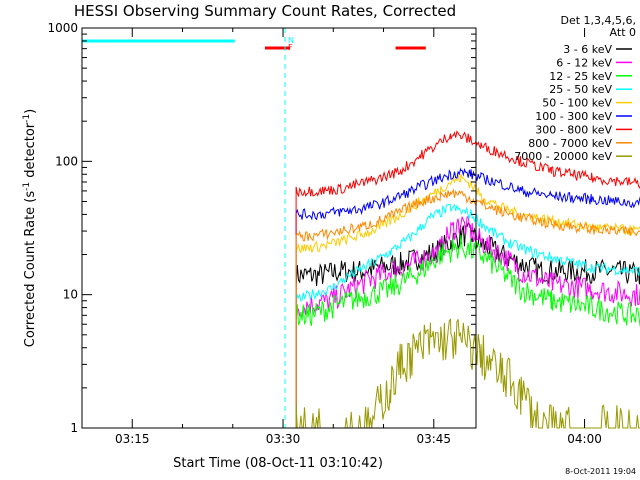 This screenshot has height=480, width=640. Describe the element at coordinates (577, 103) in the screenshot. I see `legend-label-4: 50 - 100 keV` at that location.